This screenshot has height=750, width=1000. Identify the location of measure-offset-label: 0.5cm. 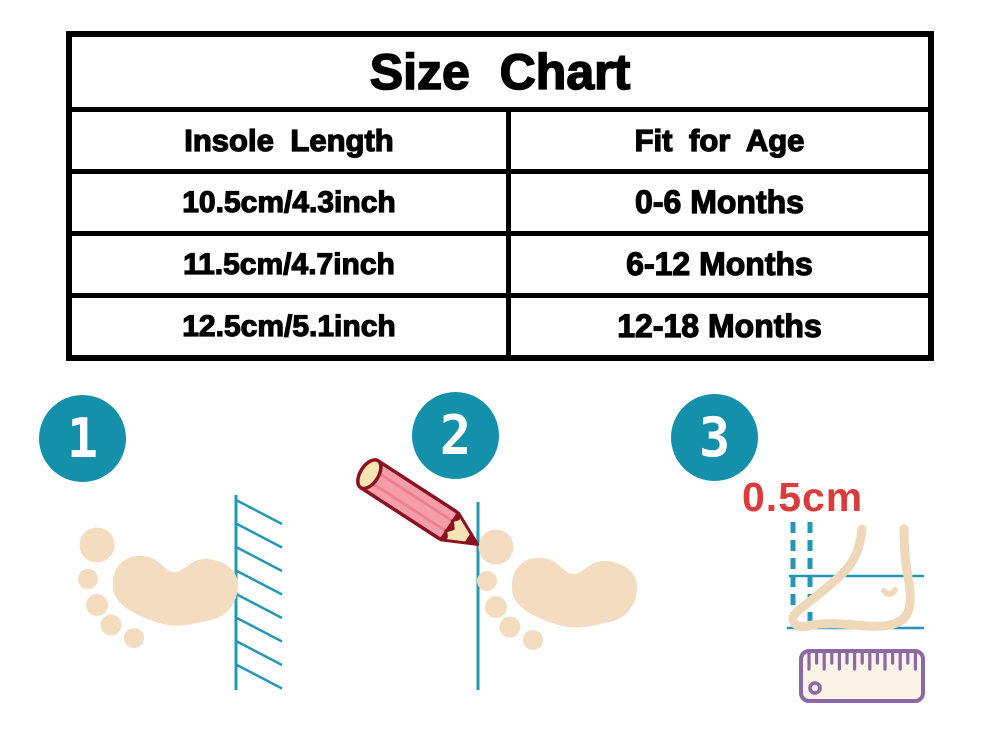
(803, 497).